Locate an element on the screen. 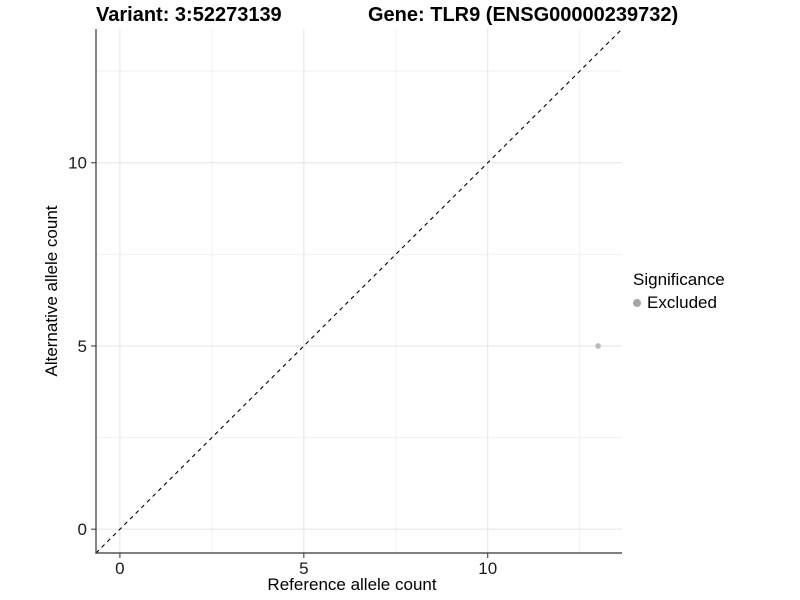 The image size is (800, 600). plot-title-gene: Gene: TLR9 (ENSG00000239732) is located at coordinates (523, 15).